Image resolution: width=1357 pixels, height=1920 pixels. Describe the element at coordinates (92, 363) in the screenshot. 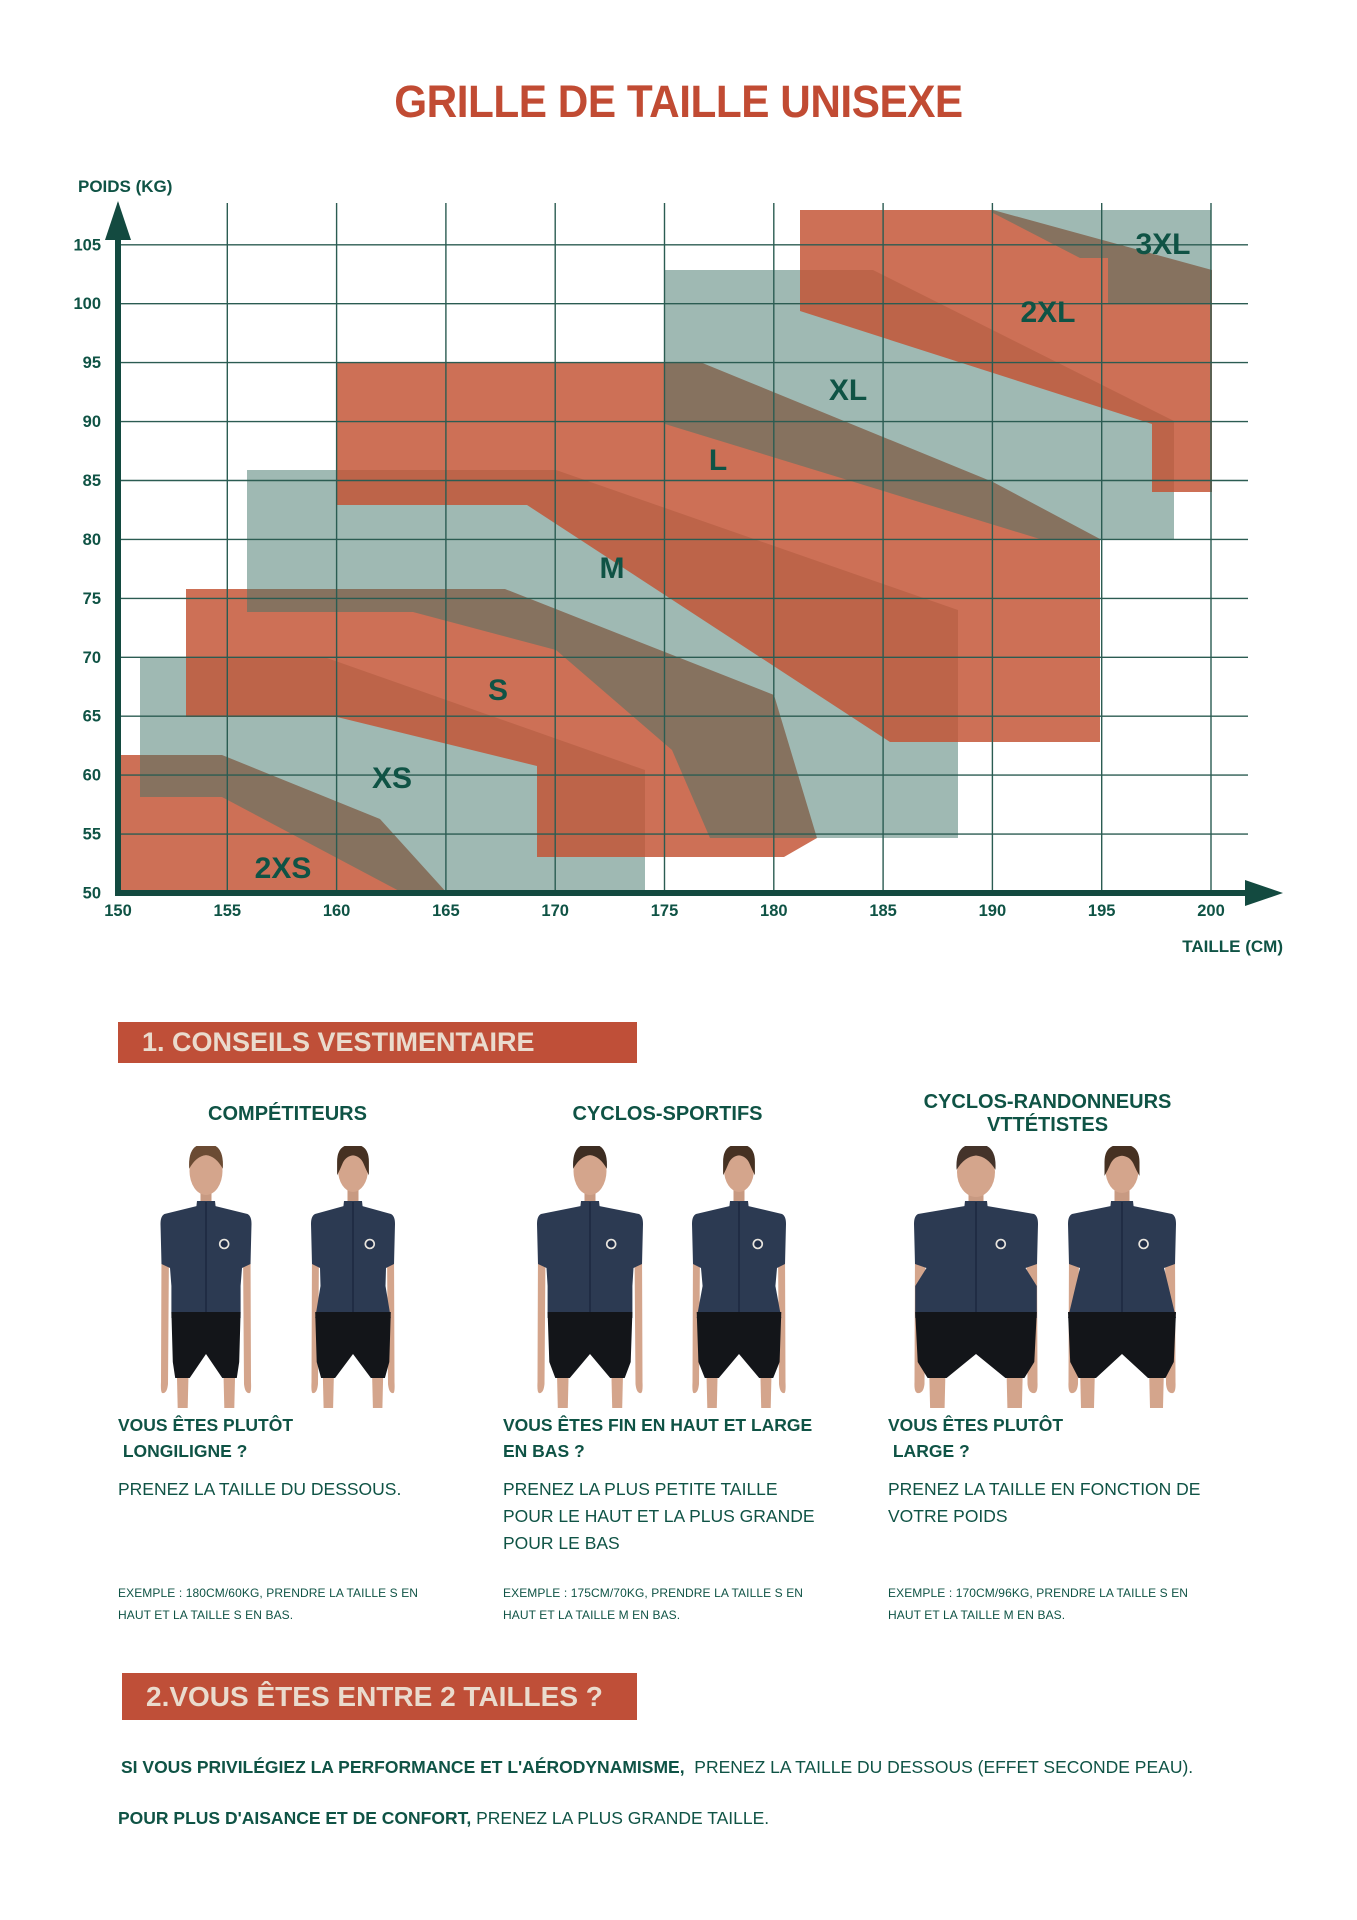

I see `svg-text: 95` at that location.